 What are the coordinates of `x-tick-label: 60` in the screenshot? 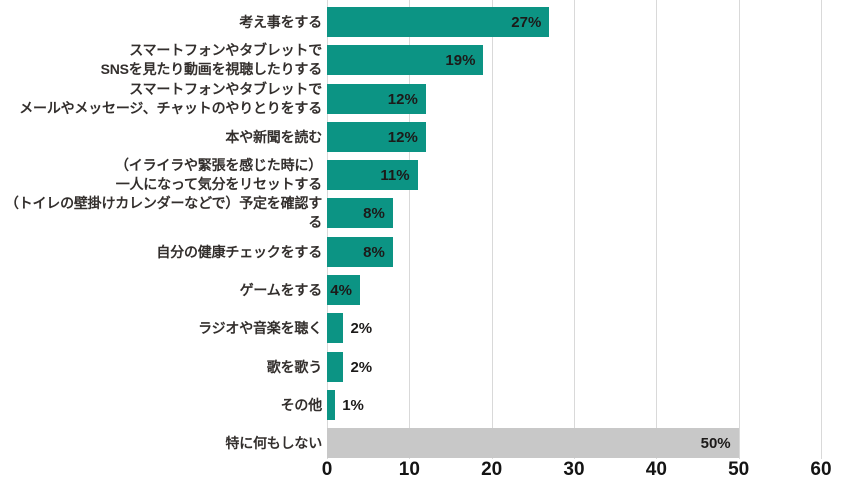 It's located at (821, 469).